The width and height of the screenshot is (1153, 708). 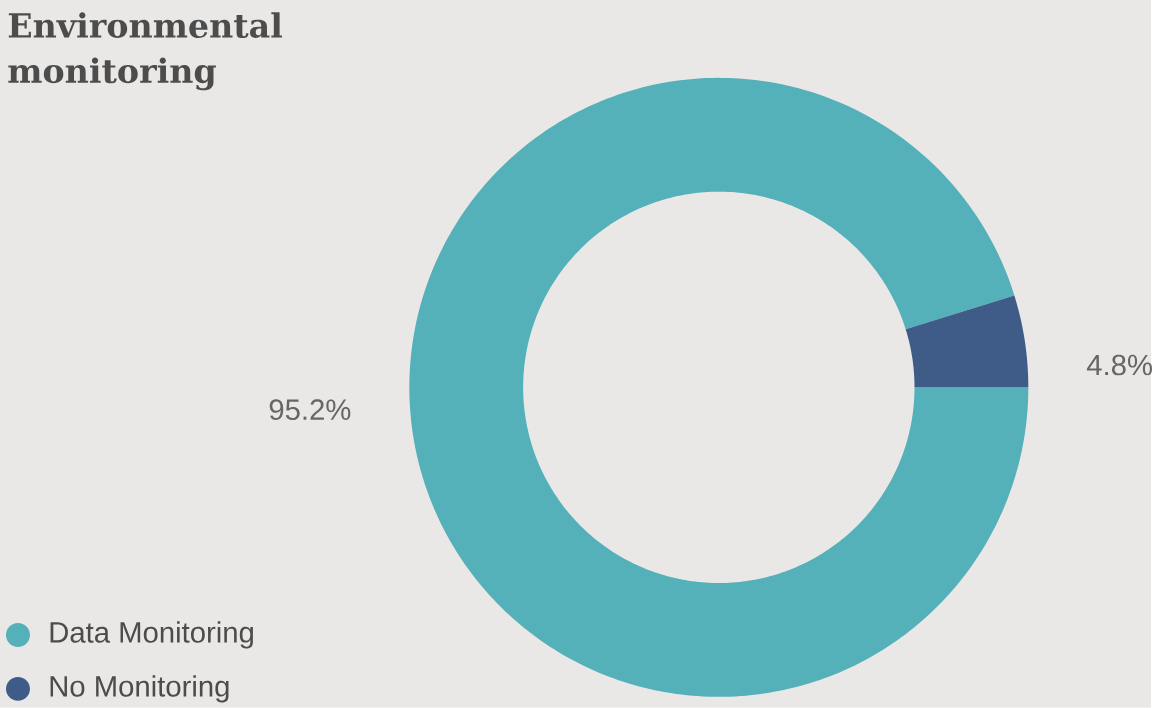 I want to click on data-label: 95.2%, so click(x=310, y=410).